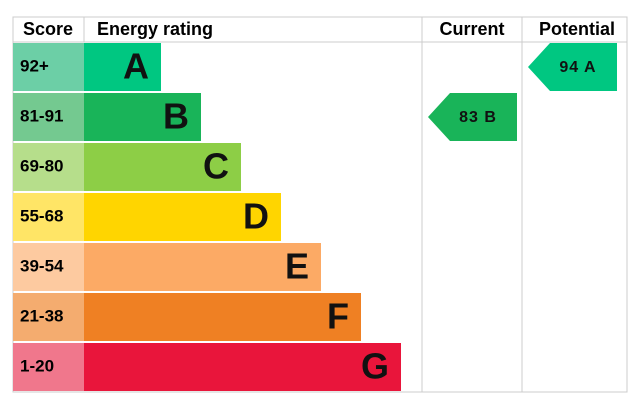  What do you see at coordinates (375, 366) in the screenshot?
I see `rating-letter: G` at bounding box center [375, 366].